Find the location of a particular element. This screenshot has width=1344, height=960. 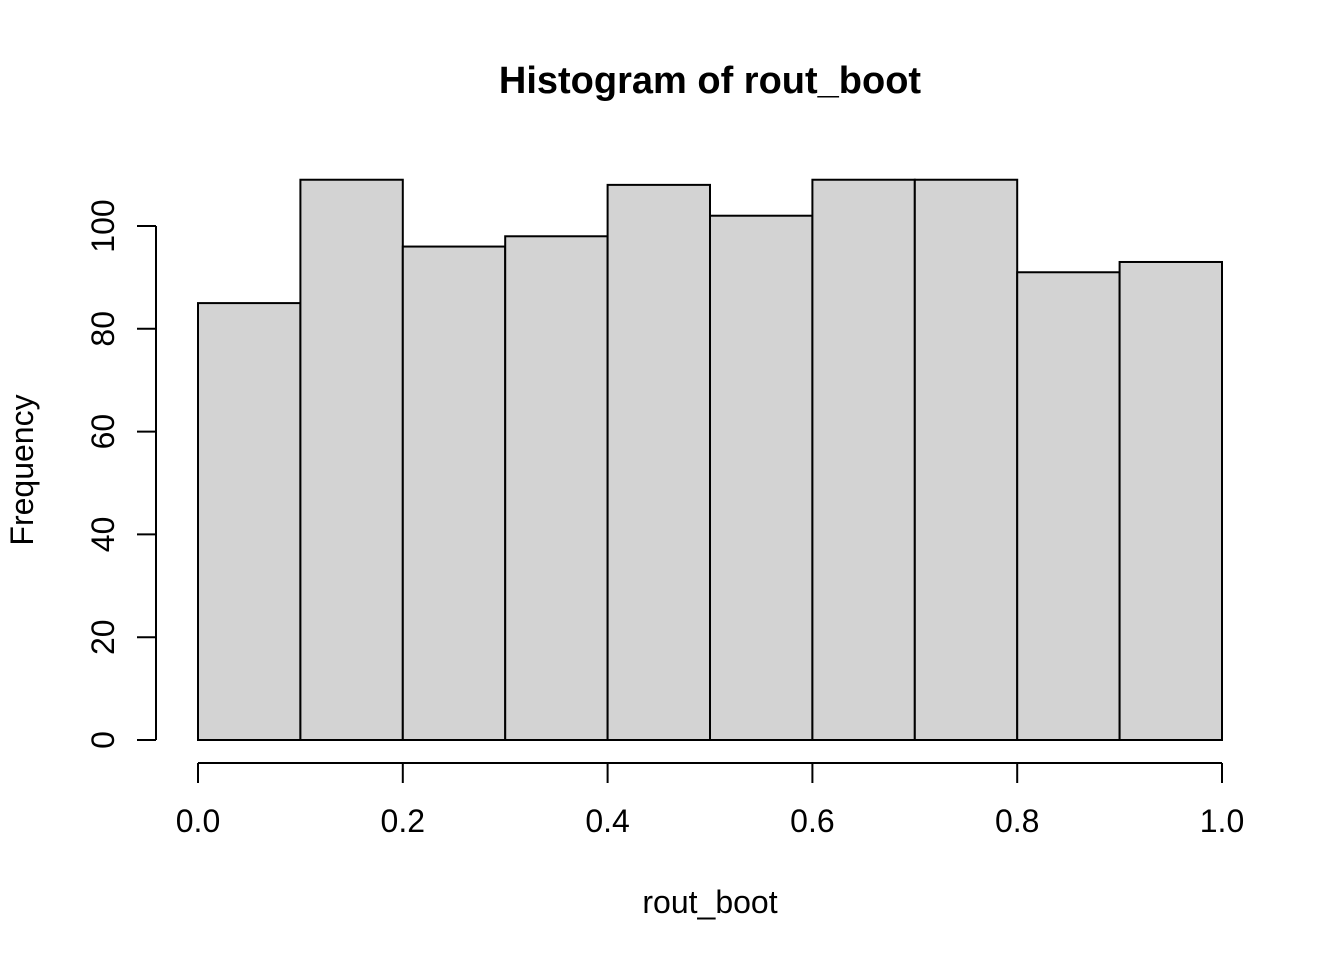

y-axis-tick-label: 20 is located at coordinates (103, 637).